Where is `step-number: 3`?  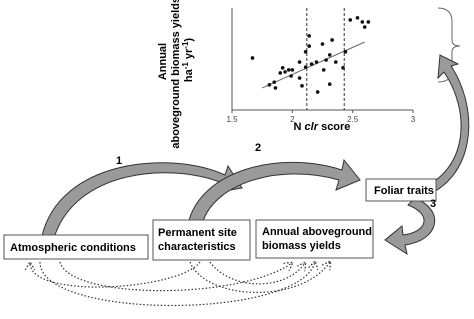
step-number: 3 is located at coordinates (433, 204).